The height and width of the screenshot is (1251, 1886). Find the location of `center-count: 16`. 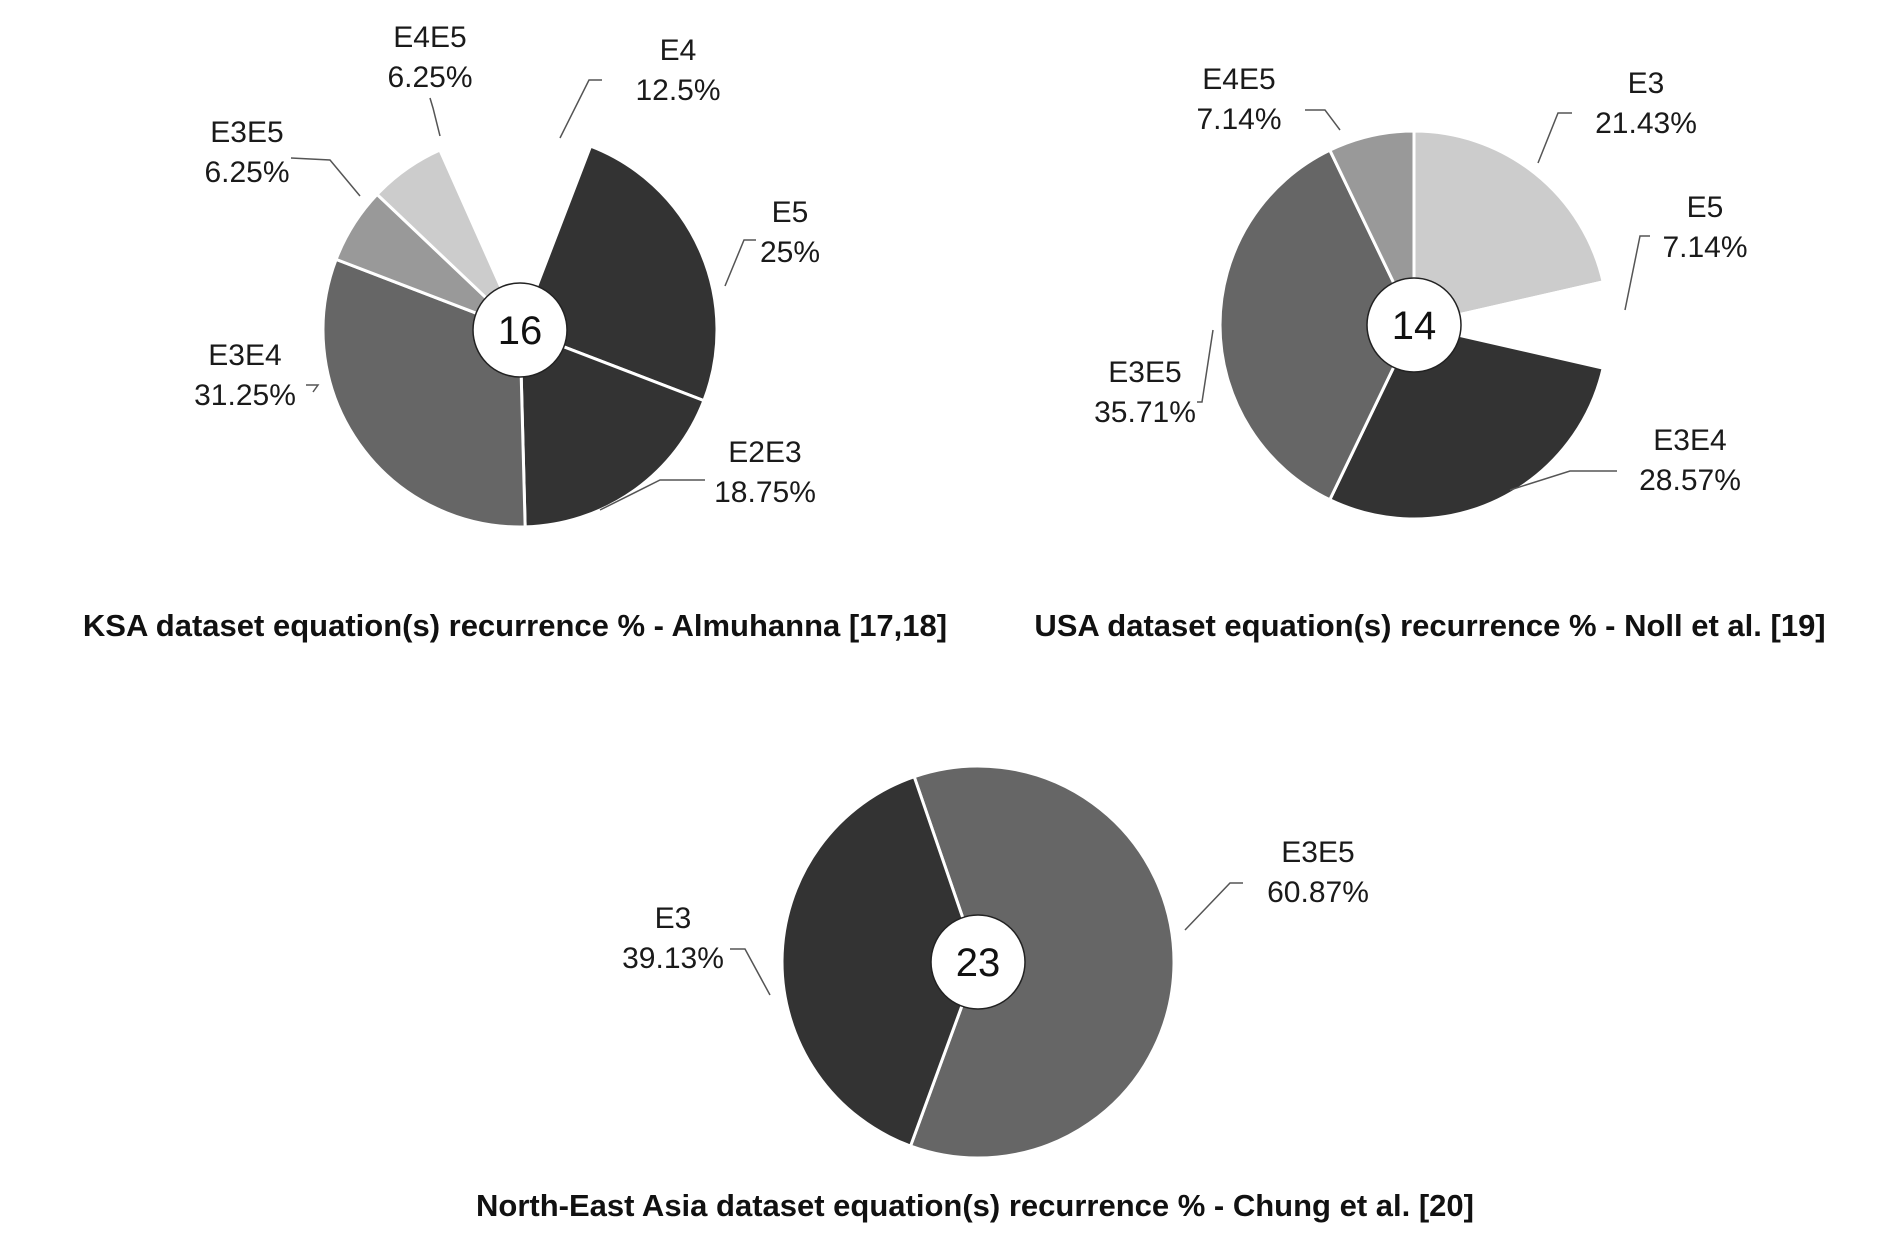

center-count: 16 is located at coordinates (520, 331).